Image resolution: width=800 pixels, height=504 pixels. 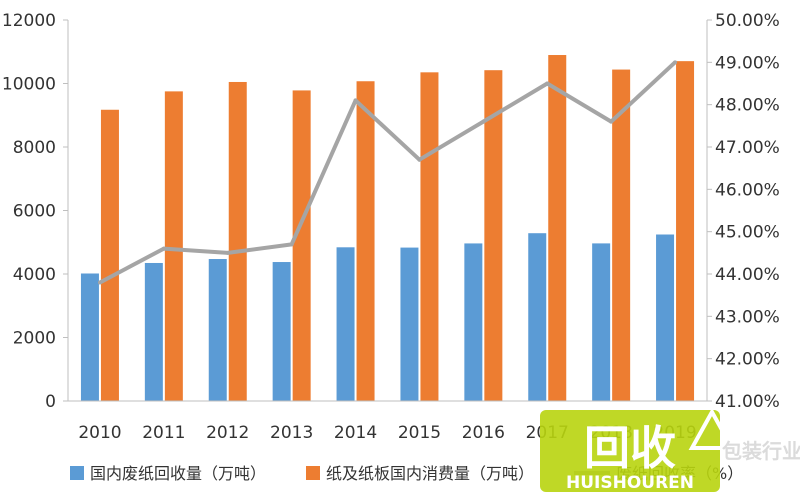 What do you see at coordinates (50, 402) in the screenshot?
I see `left-tick-label-0: 0` at bounding box center [50, 402].